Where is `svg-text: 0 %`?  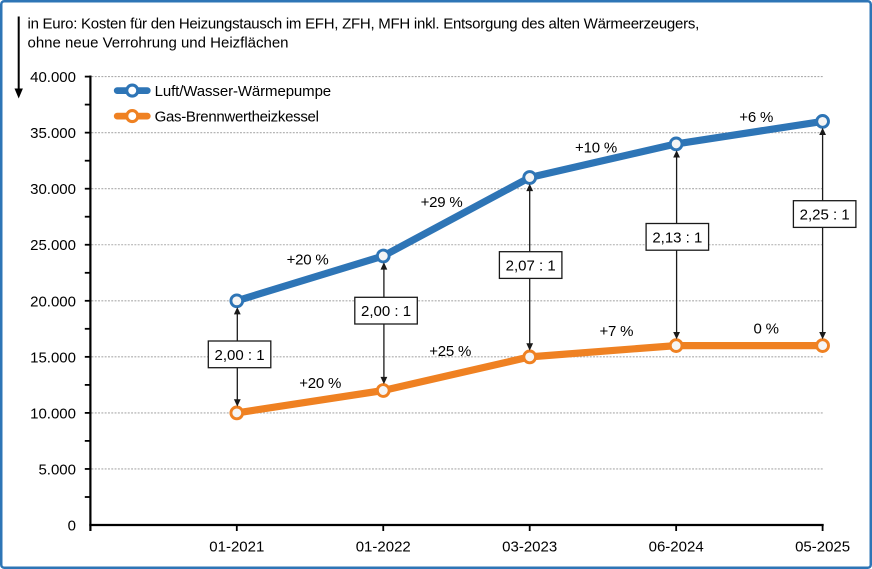 svg-text: 0 % is located at coordinates (765, 328).